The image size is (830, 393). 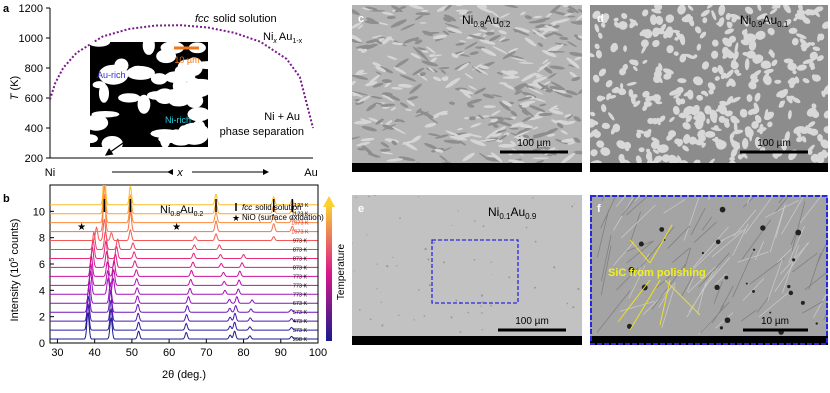 What do you see at coordinates (31, 39) in the screenshot?
I see `y-tick-label: 1000` at bounding box center [31, 39].